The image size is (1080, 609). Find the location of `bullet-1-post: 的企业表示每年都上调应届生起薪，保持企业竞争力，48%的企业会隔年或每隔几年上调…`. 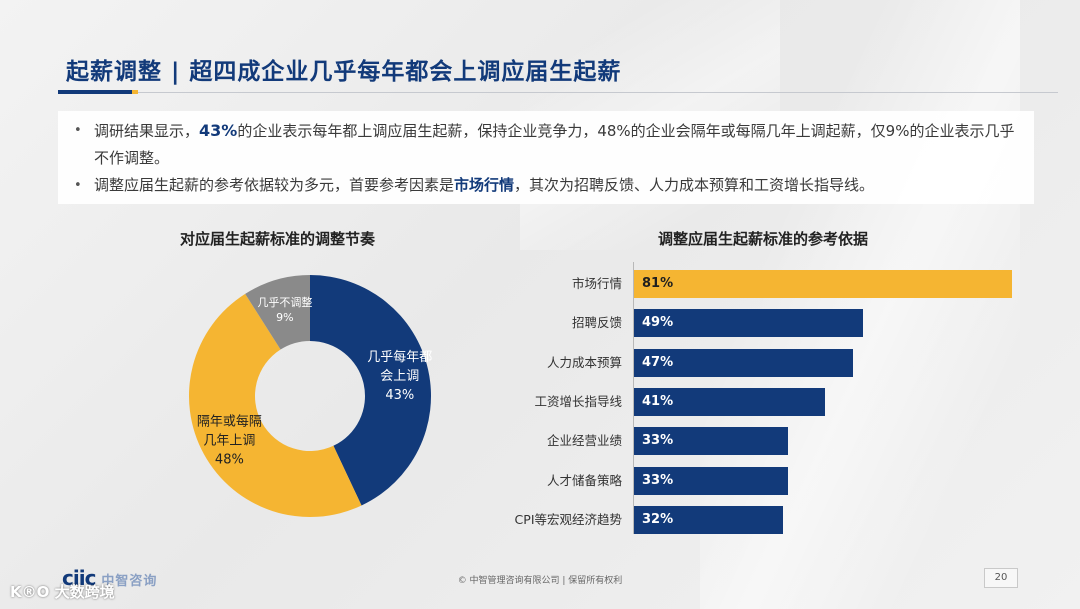

bullet-1-post: 的企业表示每年都上调应届生起薪，保持企业竞争力，48%的企业会隔年或每隔几年上调… is located at coordinates (554, 144).